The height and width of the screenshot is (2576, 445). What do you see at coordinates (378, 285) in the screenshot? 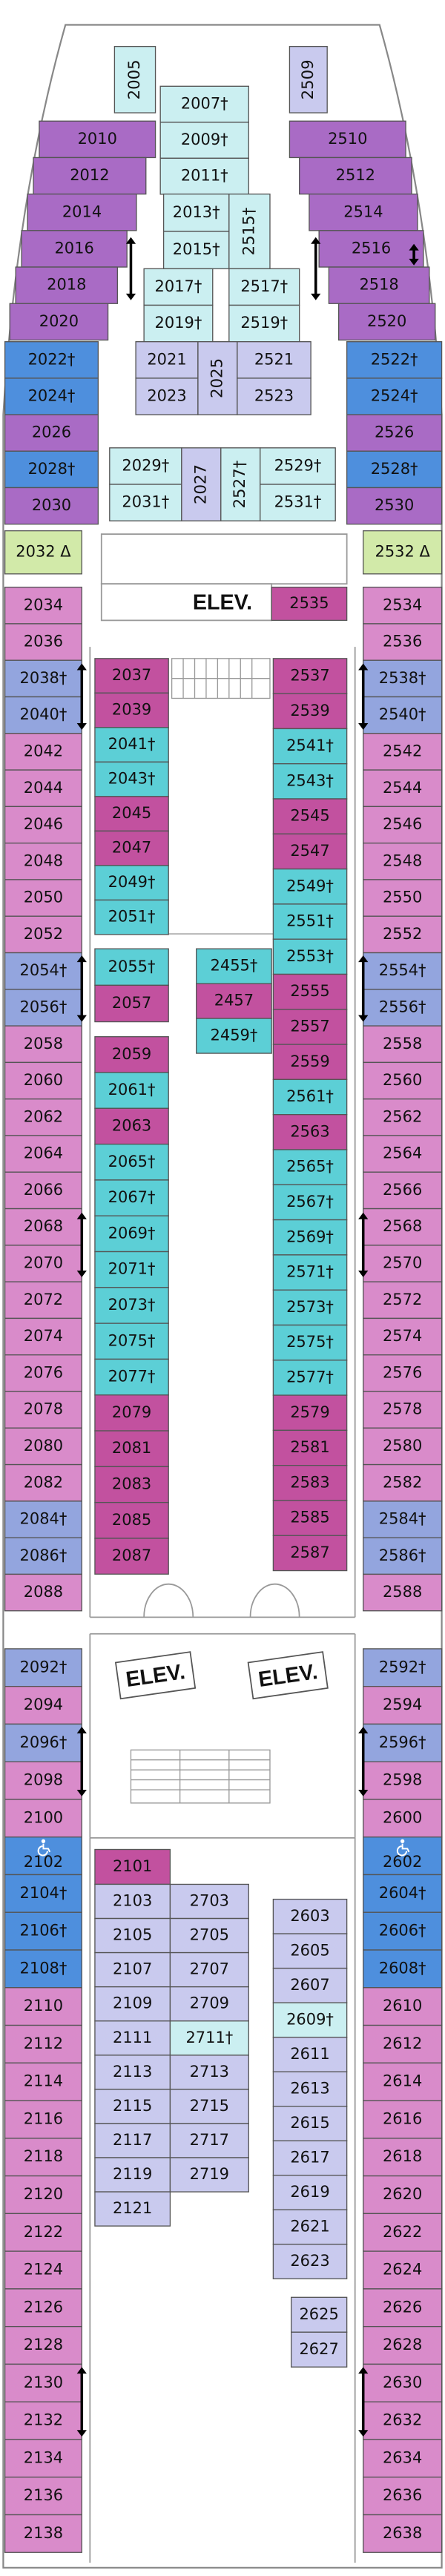
I see `cabin-number: 2518` at bounding box center [378, 285].